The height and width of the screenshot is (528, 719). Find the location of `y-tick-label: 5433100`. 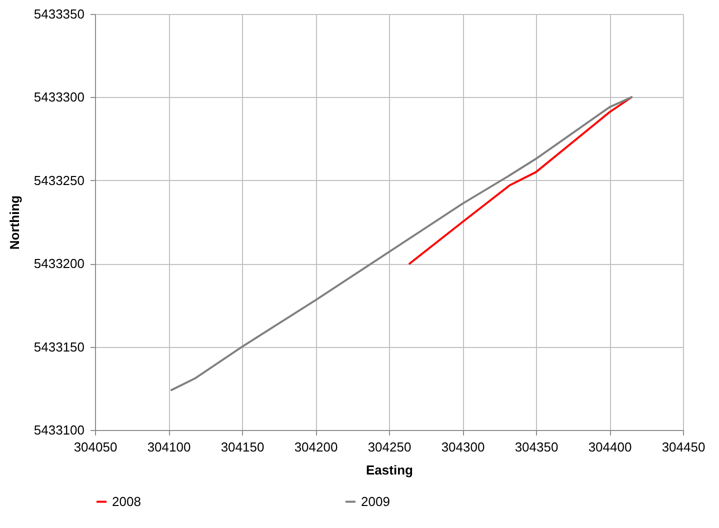

y-tick-label: 5433100 is located at coordinates (59, 430).